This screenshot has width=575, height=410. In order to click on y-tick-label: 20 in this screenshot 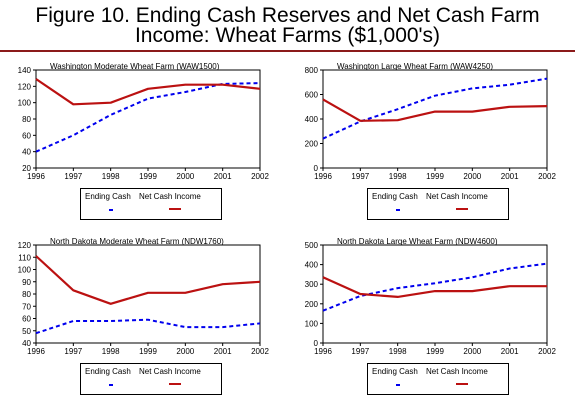, I will do `click(26, 168)`.